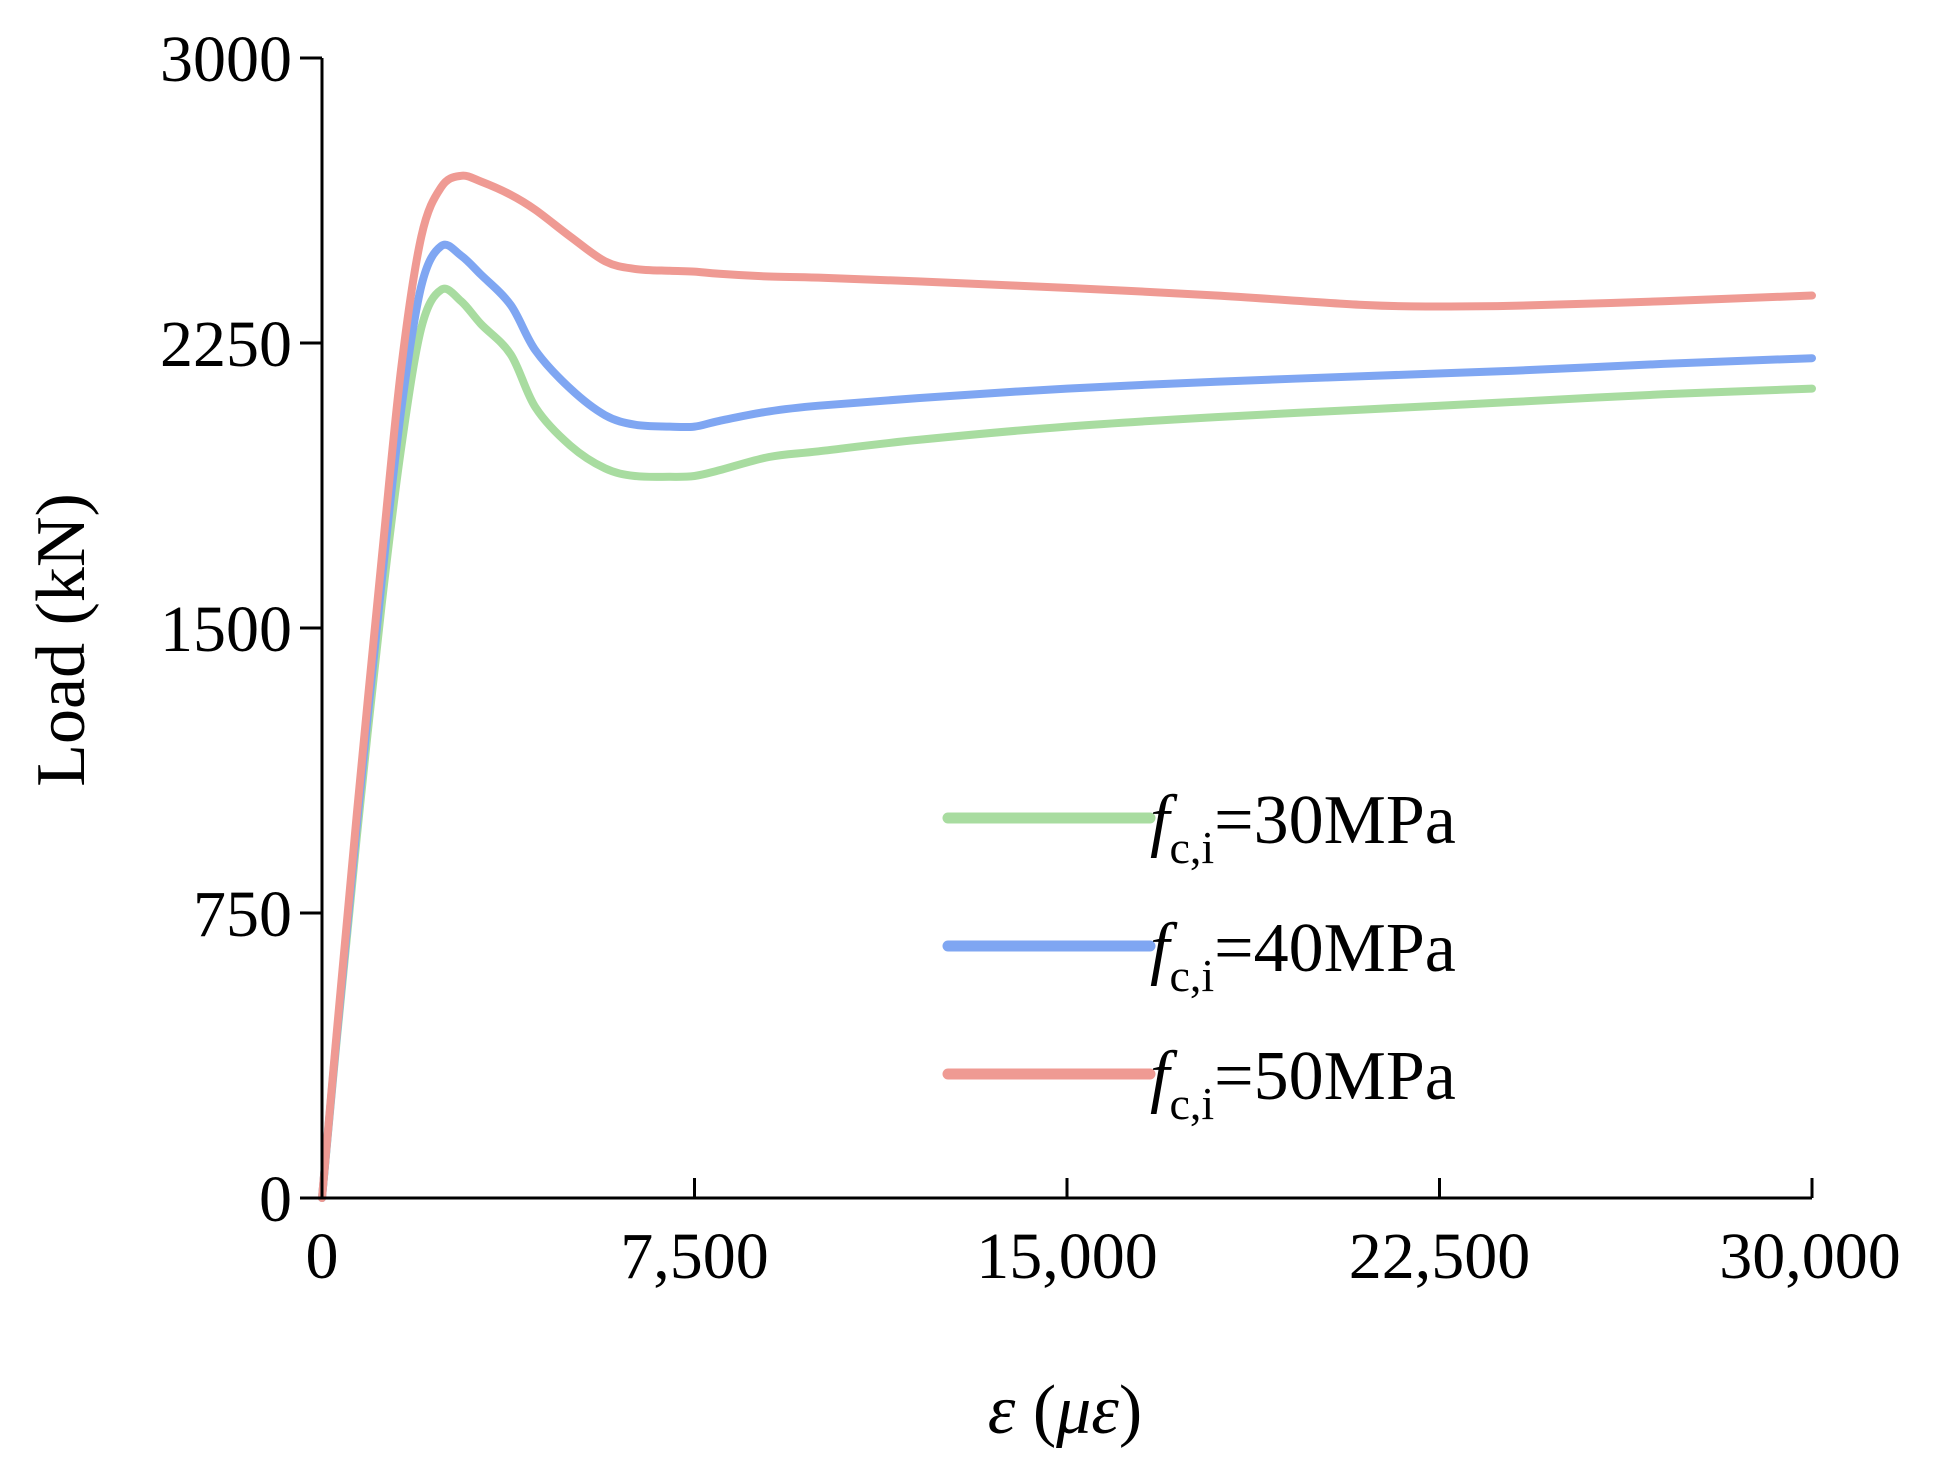 This screenshot has width=1948, height=1476. What do you see at coordinates (242, 914) in the screenshot?
I see `y-tick-label: 750` at bounding box center [242, 914].